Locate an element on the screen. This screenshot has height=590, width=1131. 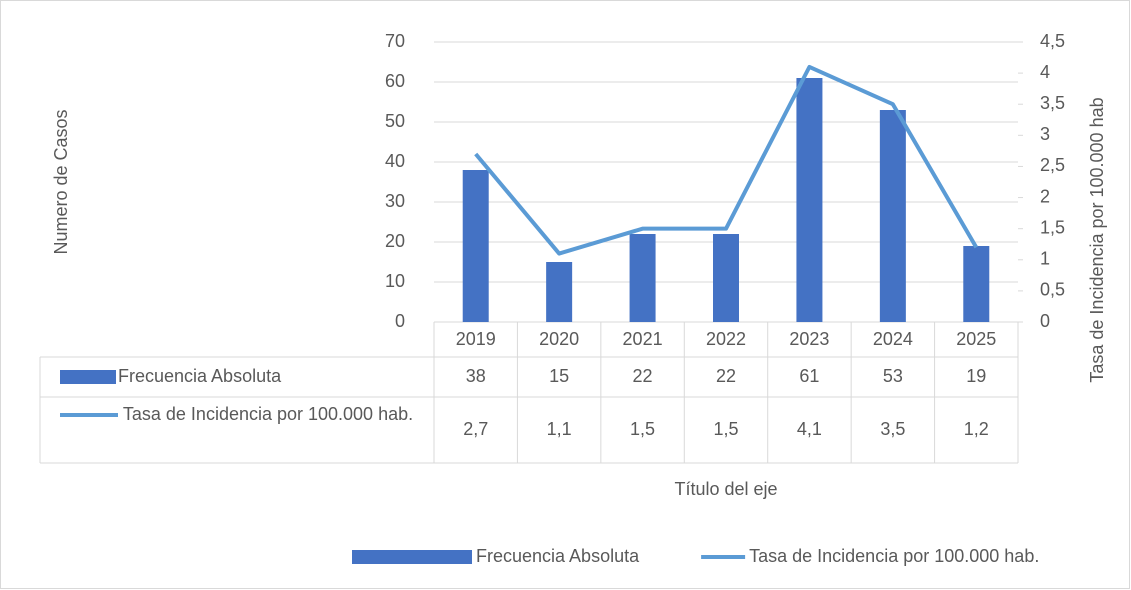
table-cell: 1,2 is located at coordinates (976, 429).